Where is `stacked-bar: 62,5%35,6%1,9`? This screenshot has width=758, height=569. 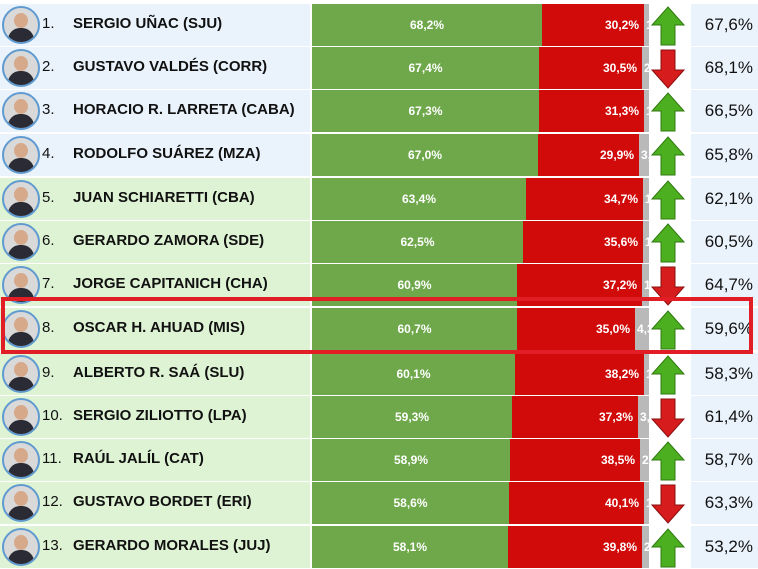 stacked-bar: 62,5%35,6%1,9 is located at coordinates (480, 242).